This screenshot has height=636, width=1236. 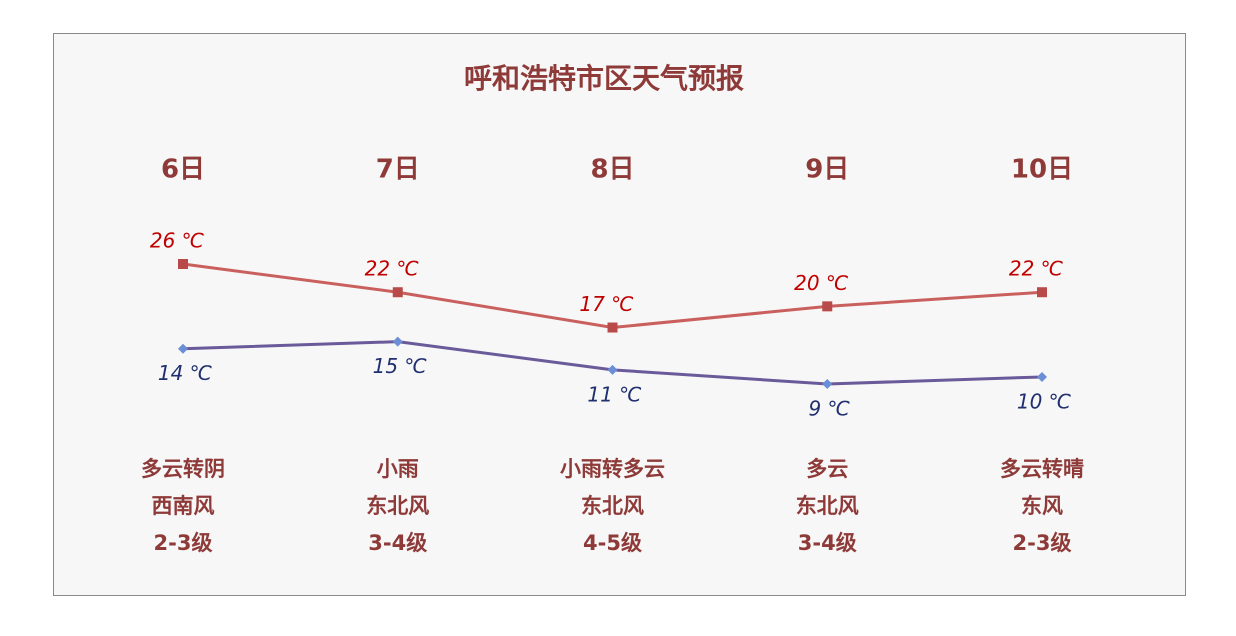 What do you see at coordinates (398, 170) in the screenshot?
I see `day-label: 7日` at bounding box center [398, 170].